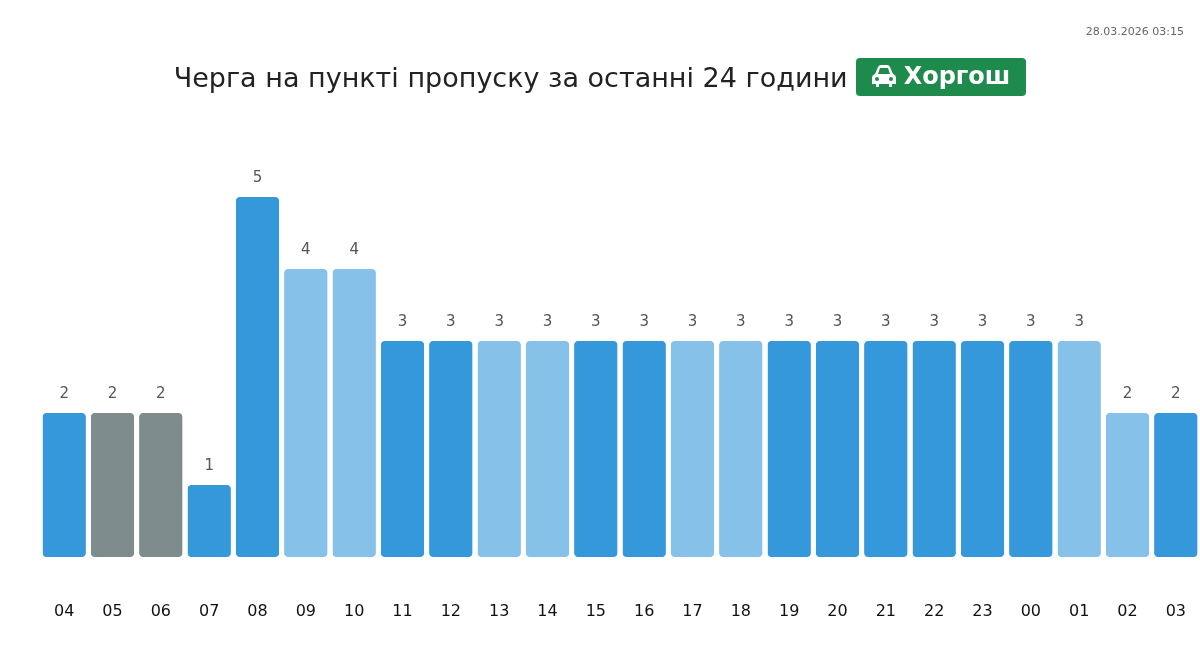 The image size is (1200, 651). Describe the element at coordinates (982, 610) in the screenshot. I see `x-tick-label: 23` at that location.